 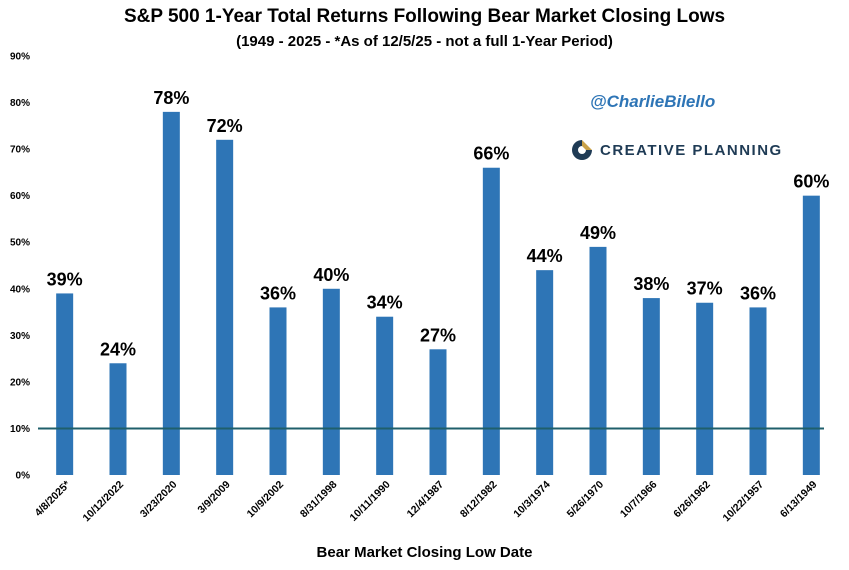 I want to click on y-tick-label: 90%, so click(x=20, y=57).